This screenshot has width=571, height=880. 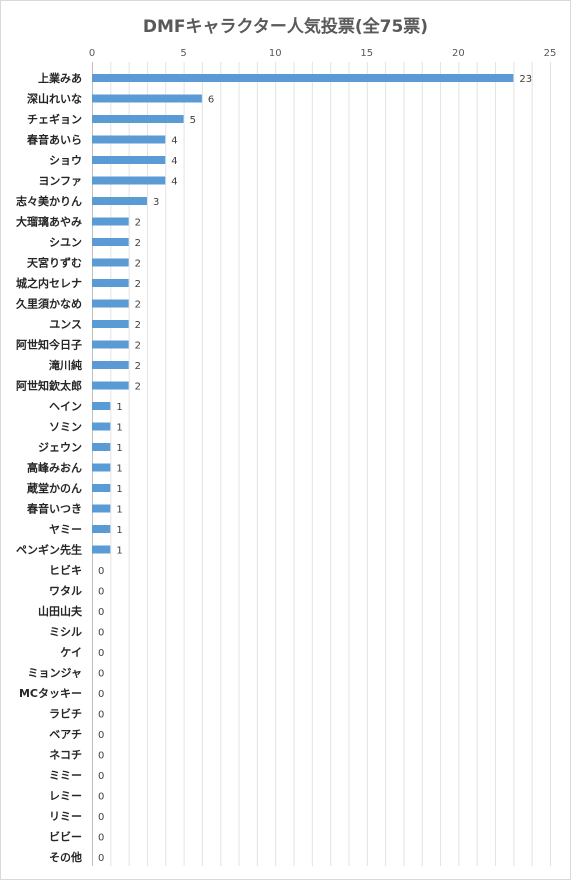 What do you see at coordinates (54, 119) in the screenshot?
I see `category-label: チェギョン` at bounding box center [54, 119].